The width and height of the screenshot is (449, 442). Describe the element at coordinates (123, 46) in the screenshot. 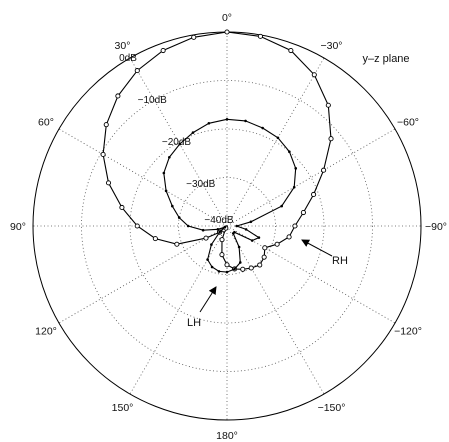

I see `angle-tick-label: 30°` at that location.